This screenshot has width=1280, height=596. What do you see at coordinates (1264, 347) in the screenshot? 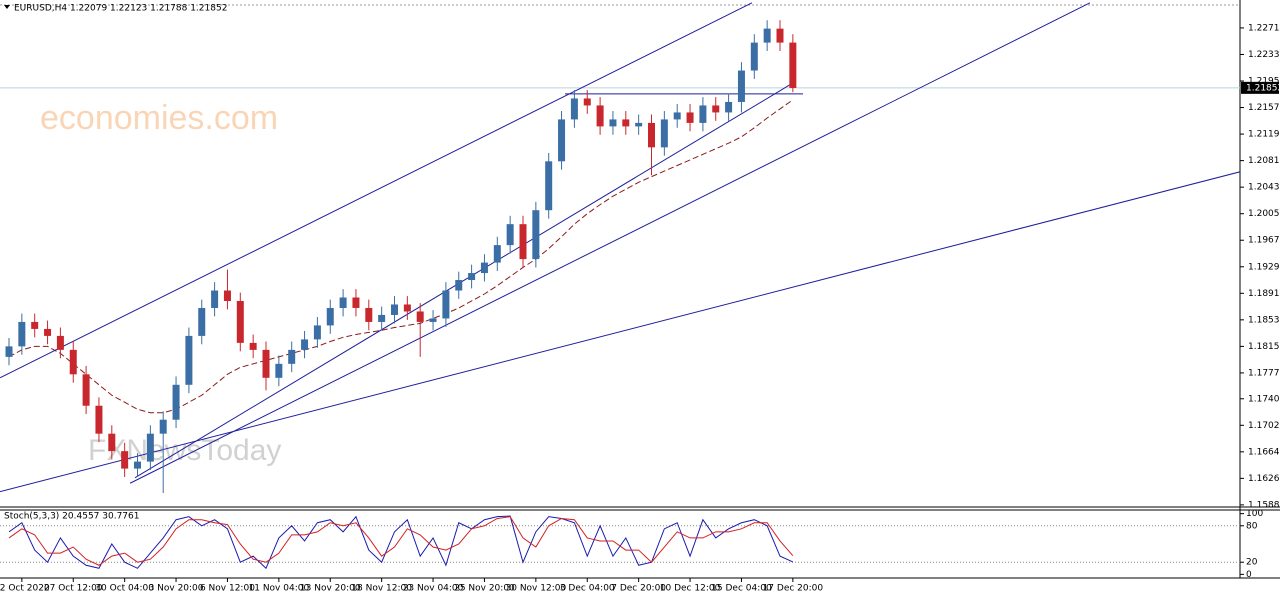
I see `y-tick-label: 1.18150` at bounding box center [1264, 347].